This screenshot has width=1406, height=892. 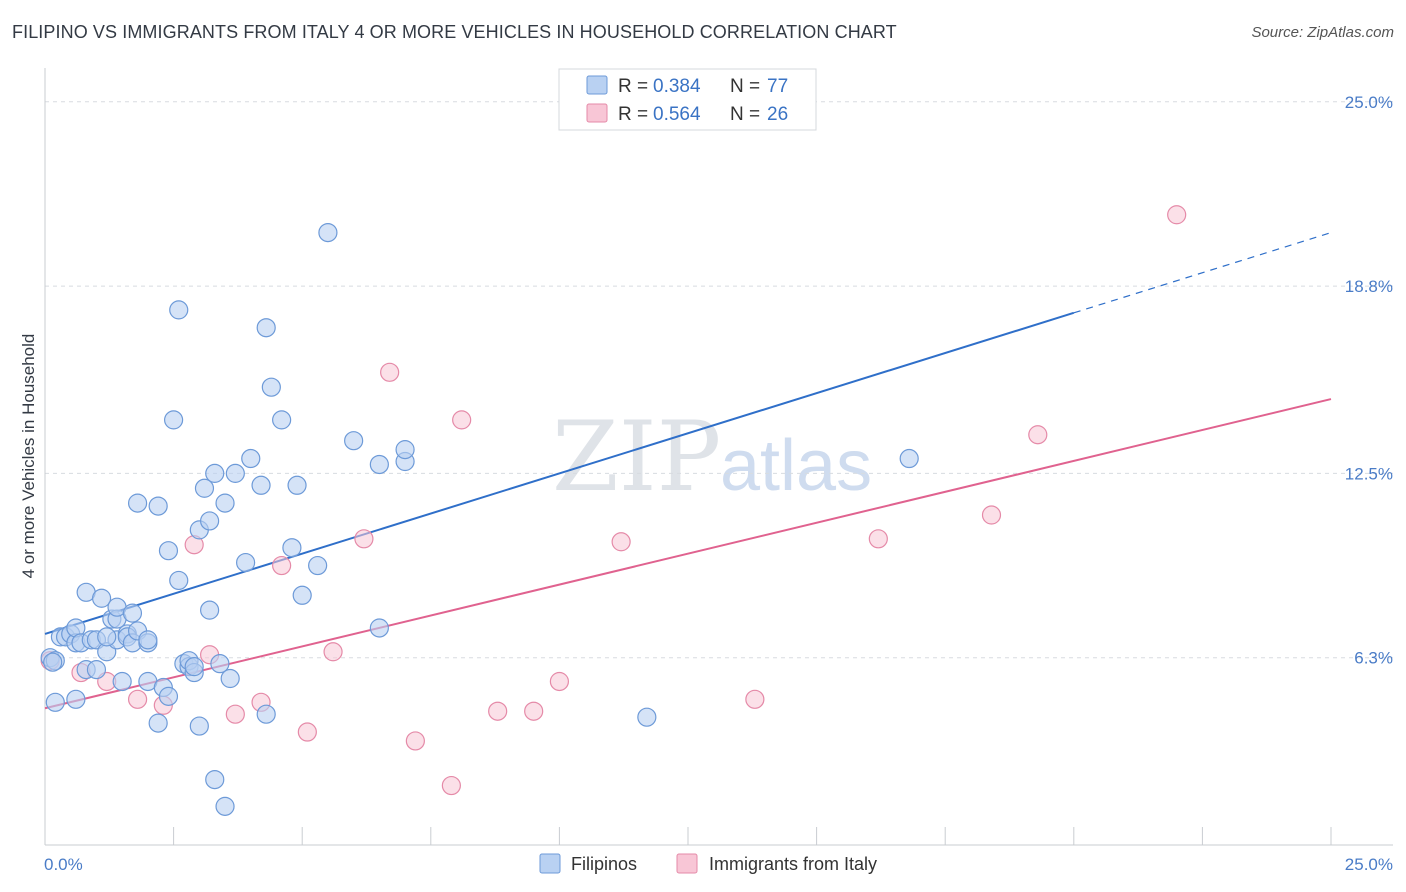 What do you see at coordinates (1369, 286) in the screenshot?
I see `y-tick-label: 18.8%` at bounding box center [1369, 286].